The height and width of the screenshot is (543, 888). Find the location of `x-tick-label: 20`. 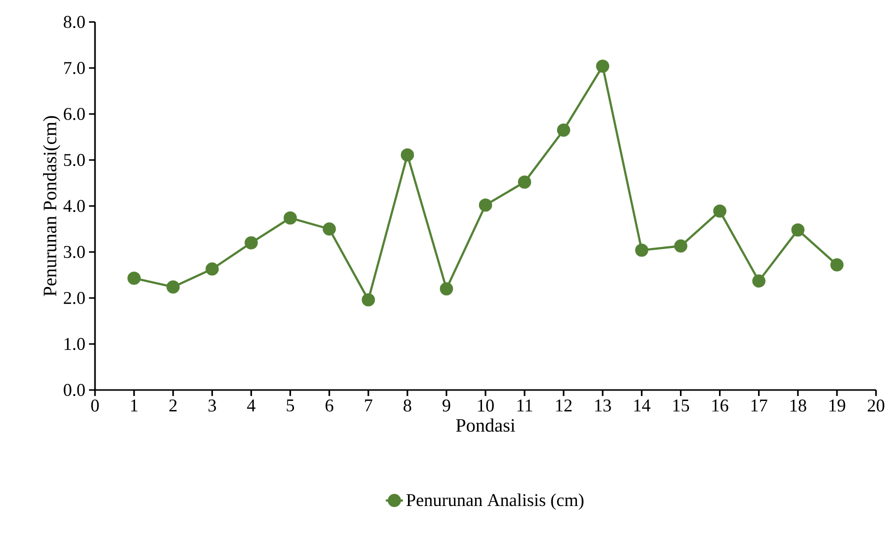

x-tick-label: 20 is located at coordinates (876, 406).